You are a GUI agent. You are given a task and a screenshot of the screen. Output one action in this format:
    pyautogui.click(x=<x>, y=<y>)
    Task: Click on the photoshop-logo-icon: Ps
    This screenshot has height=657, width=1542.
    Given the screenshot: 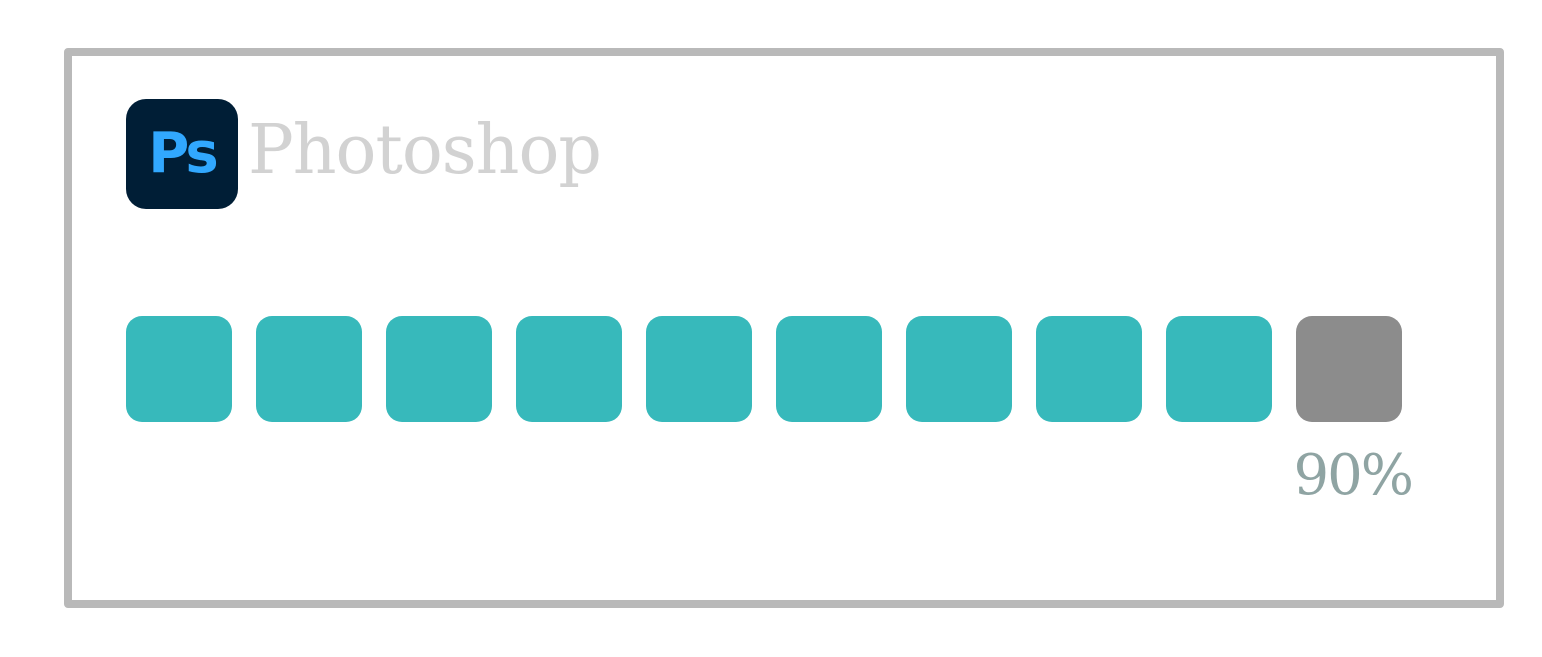 What is the action you would take?
    pyautogui.click(x=182, y=154)
    